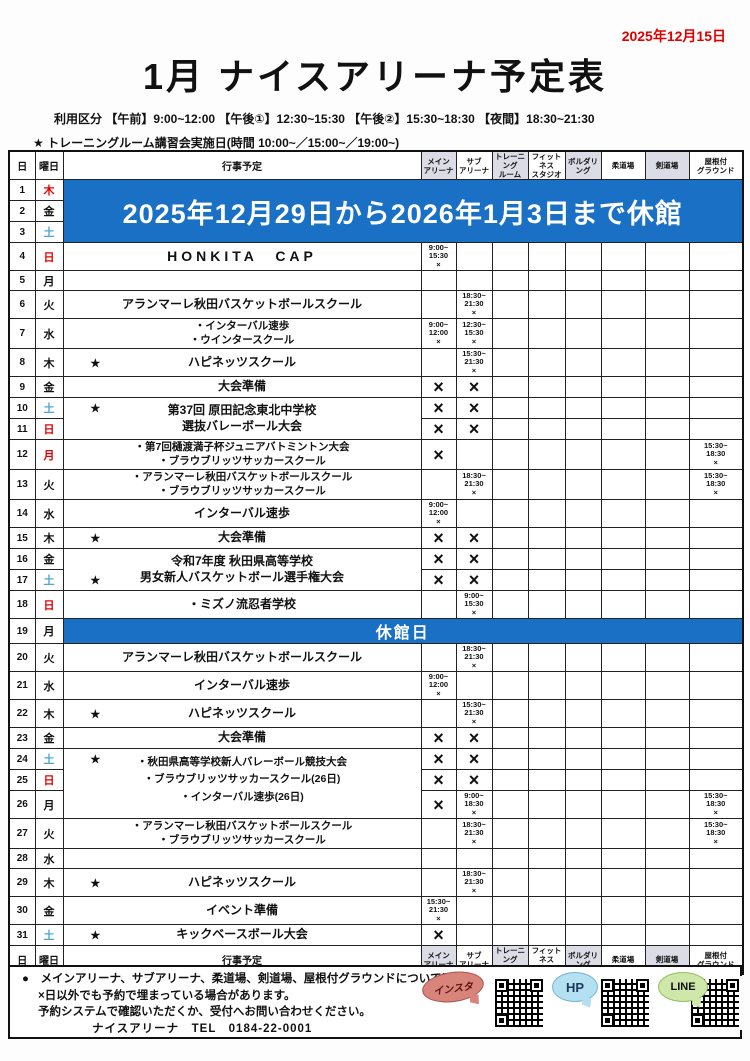  What do you see at coordinates (241, 603) in the screenshot?
I see `event-text: ・ミズノ流忍者学校` at bounding box center [241, 603].